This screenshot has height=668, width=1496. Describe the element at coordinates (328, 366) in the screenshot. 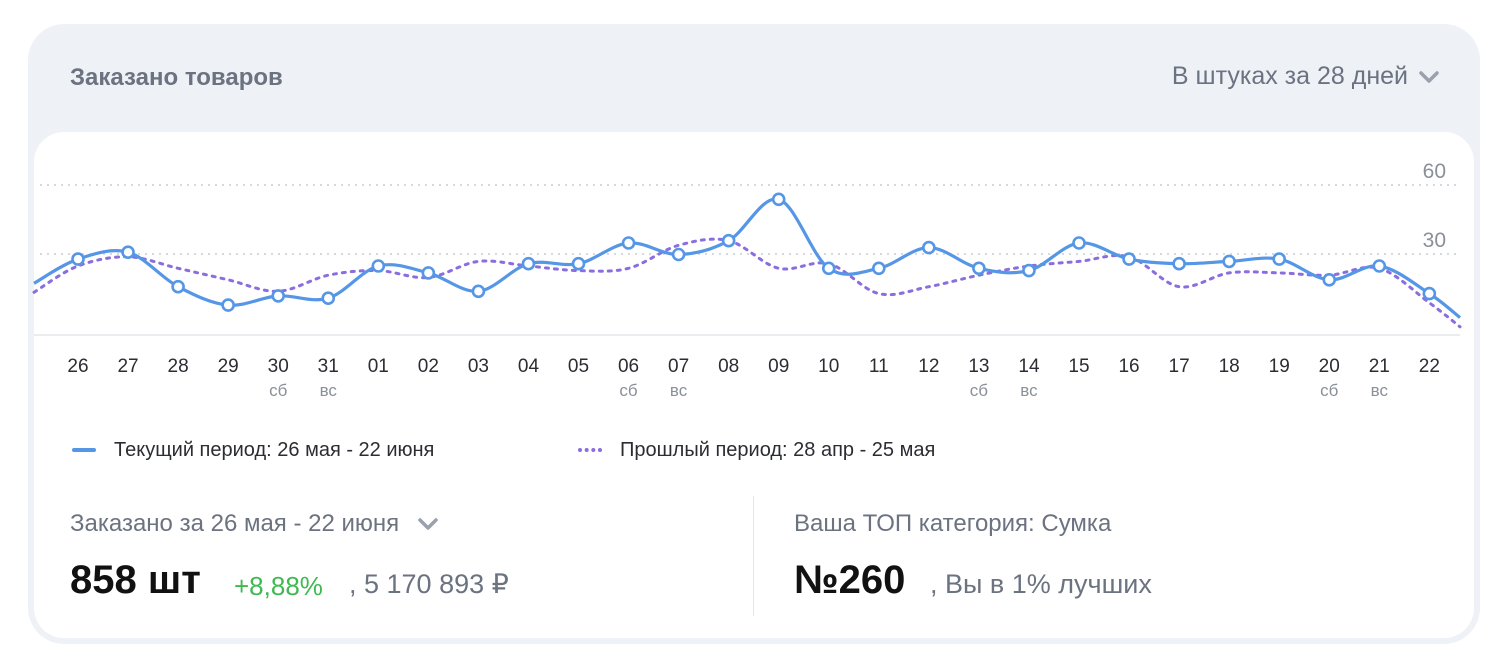

I see `x-tick-label: 31` at that location.